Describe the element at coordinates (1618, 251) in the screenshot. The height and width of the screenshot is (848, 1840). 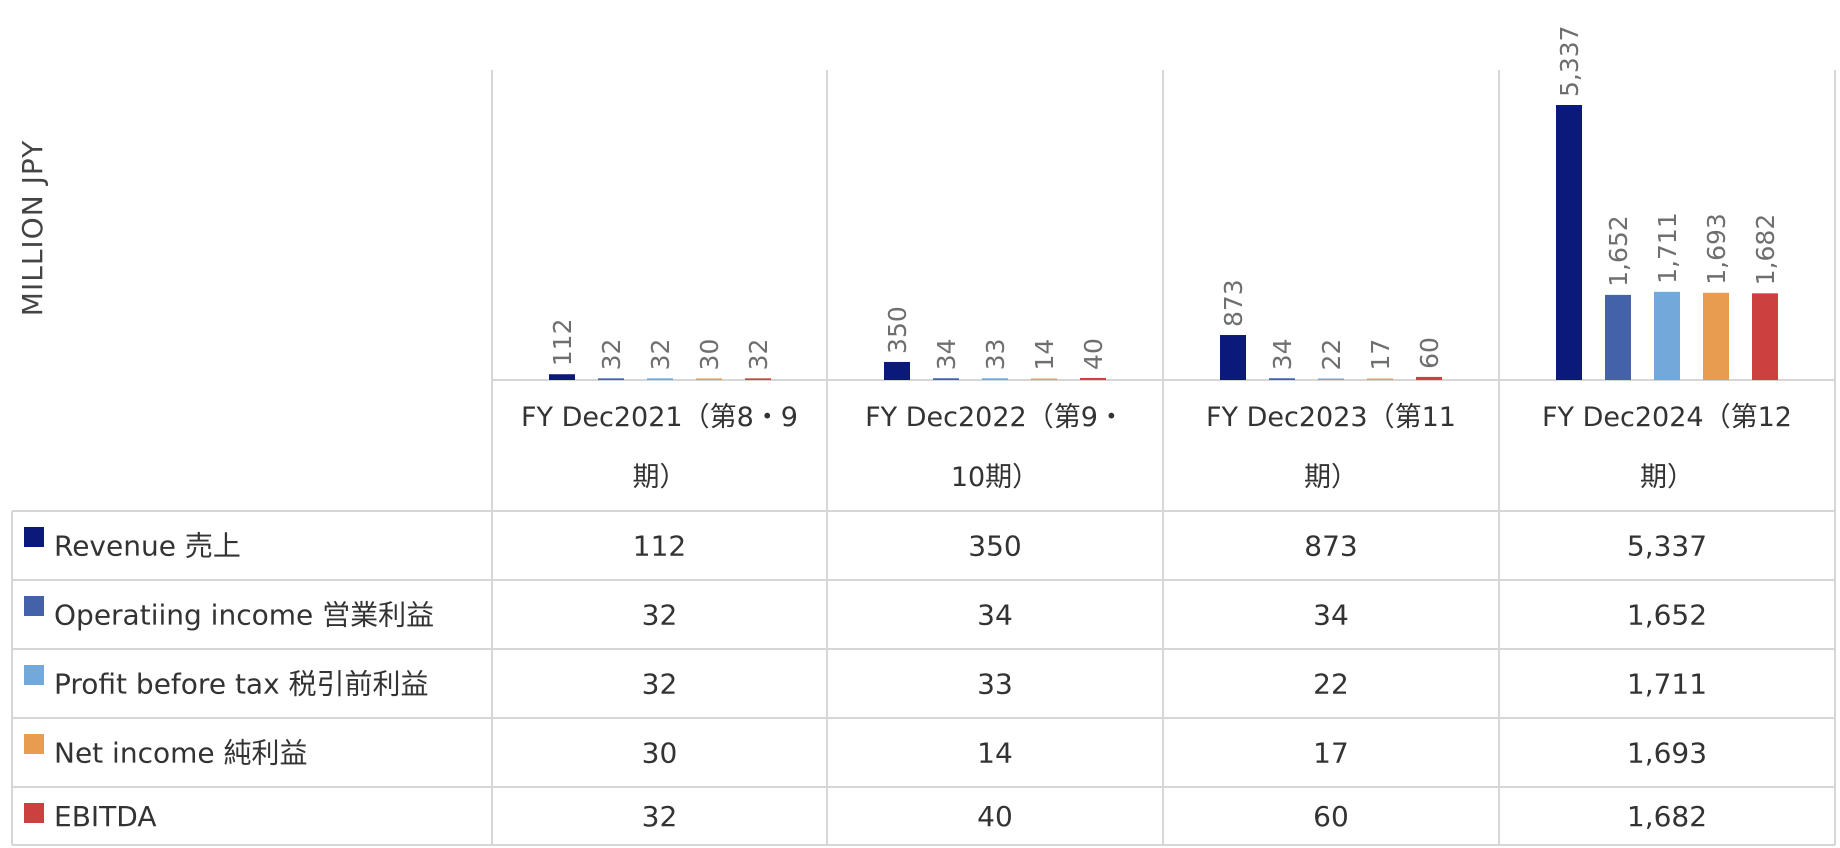
I see `bar-label-3-1: 1,652` at that location.